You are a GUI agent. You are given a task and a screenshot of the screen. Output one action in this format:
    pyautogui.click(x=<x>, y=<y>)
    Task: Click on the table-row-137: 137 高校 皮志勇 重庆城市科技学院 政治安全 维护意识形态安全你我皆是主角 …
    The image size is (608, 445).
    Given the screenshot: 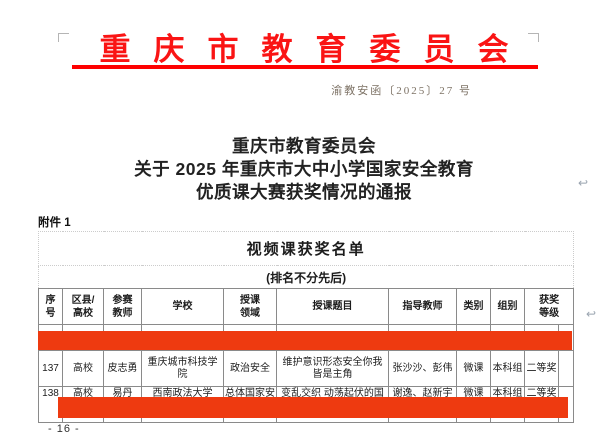 What is the action you would take?
    pyautogui.click(x=306, y=368)
    